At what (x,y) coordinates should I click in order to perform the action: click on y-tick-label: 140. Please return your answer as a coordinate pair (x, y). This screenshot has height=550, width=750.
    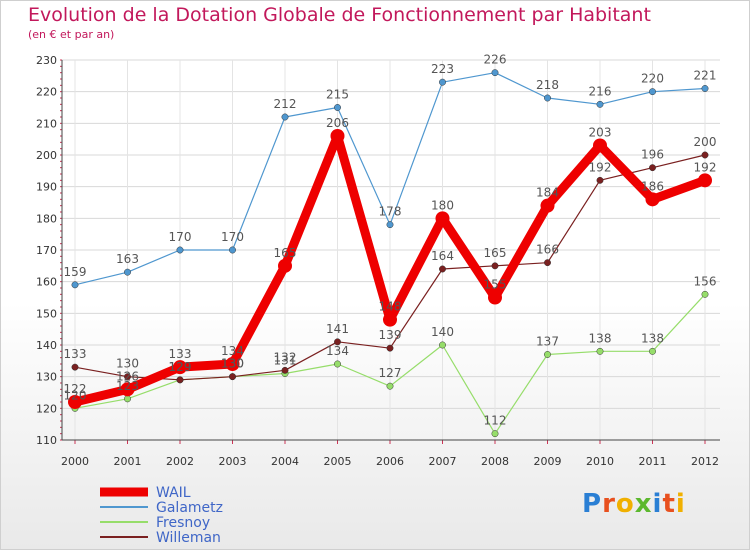
    Looking at the image, I should click on (46, 345).